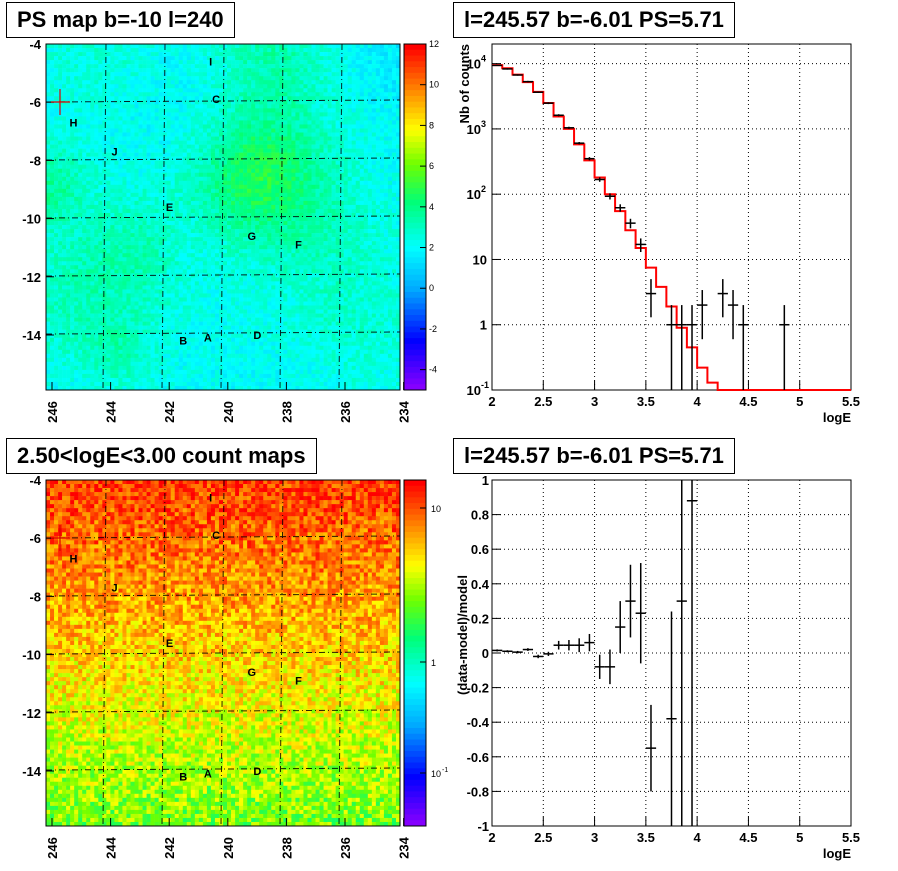 The width and height of the screenshot is (898, 871). What do you see at coordinates (431, 288) in the screenshot?
I see `colorbar-tick-label: 0` at bounding box center [431, 288].